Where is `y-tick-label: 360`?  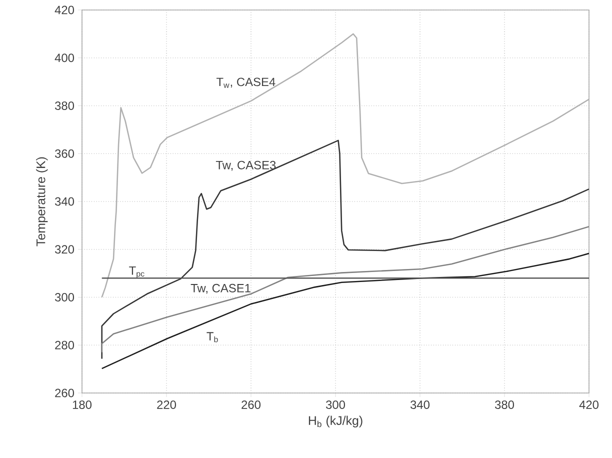
y-tick-label: 360 is located at coordinates (64, 153).